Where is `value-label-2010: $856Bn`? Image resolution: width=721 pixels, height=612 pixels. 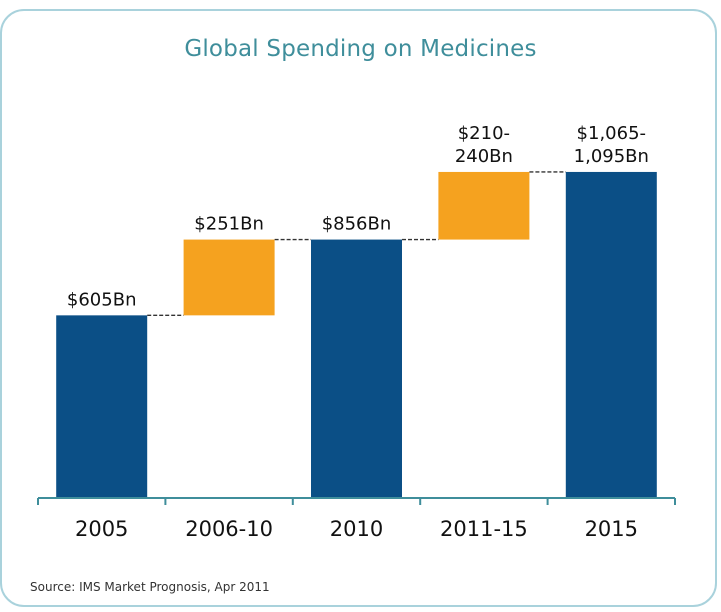
value-label-2010: $856Bn is located at coordinates (357, 224).